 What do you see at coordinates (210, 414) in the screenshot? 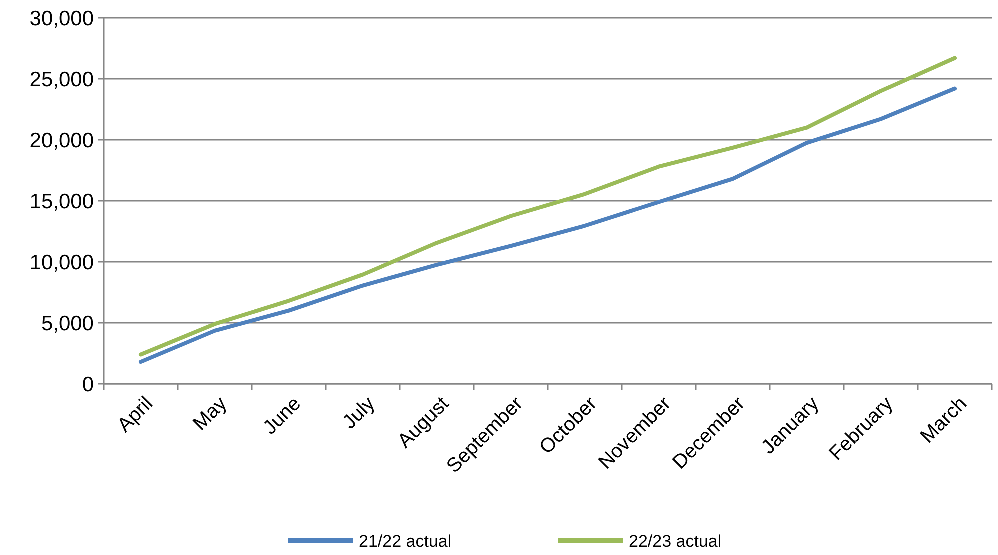
I see `x-tick-label: May` at bounding box center [210, 414].